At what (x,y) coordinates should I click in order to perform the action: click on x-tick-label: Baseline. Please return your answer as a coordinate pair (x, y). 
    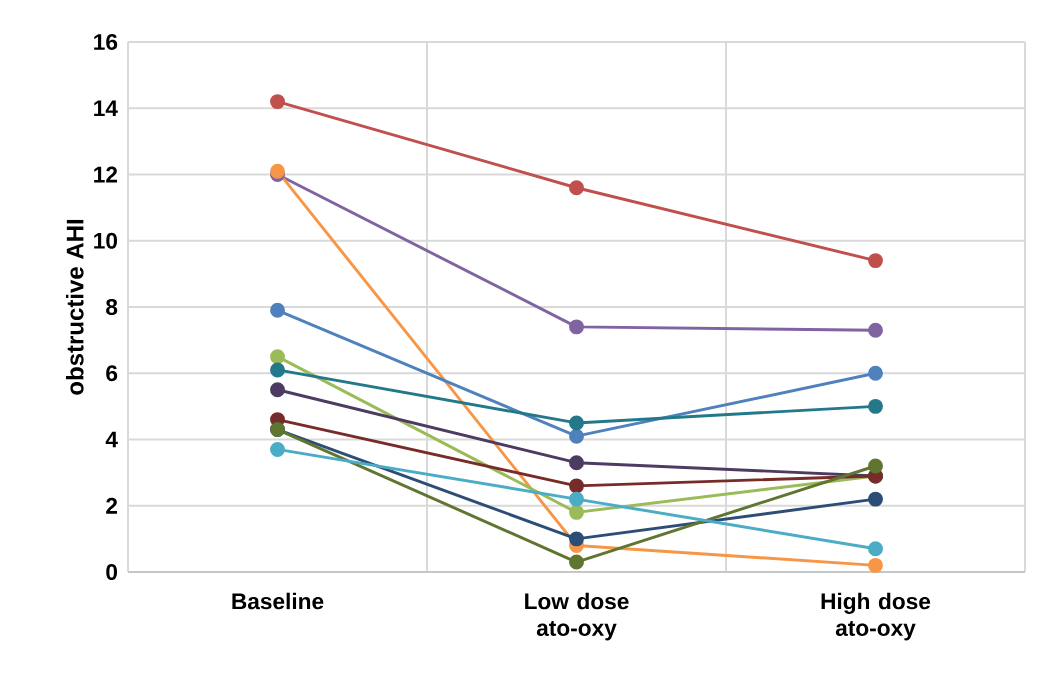
    Looking at the image, I should click on (278, 601).